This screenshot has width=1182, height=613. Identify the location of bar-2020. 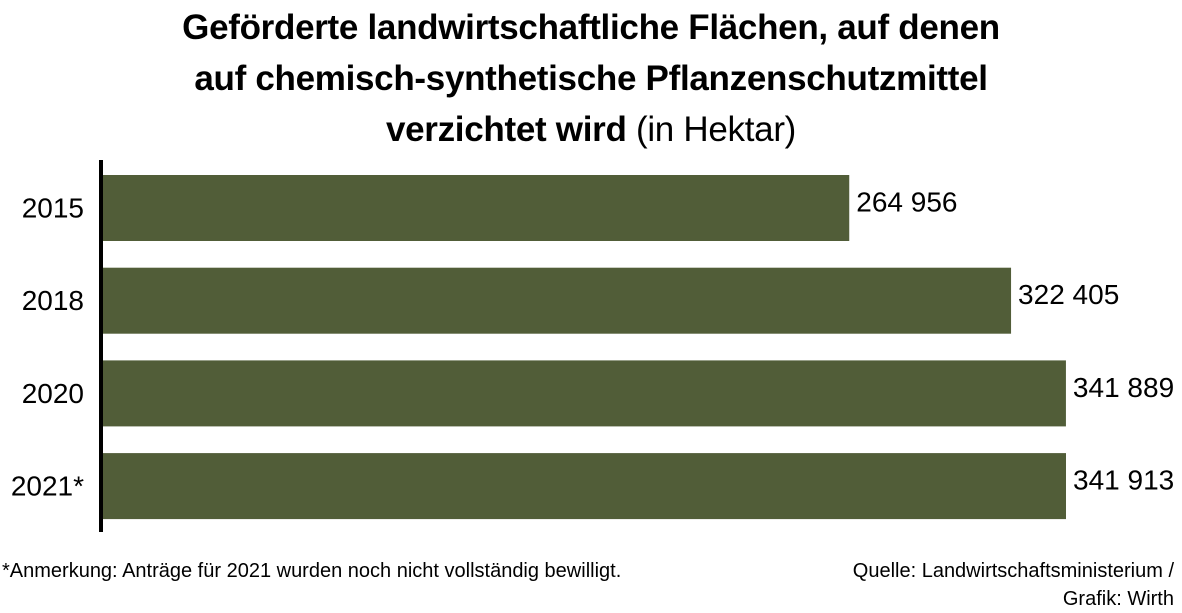
(584, 393).